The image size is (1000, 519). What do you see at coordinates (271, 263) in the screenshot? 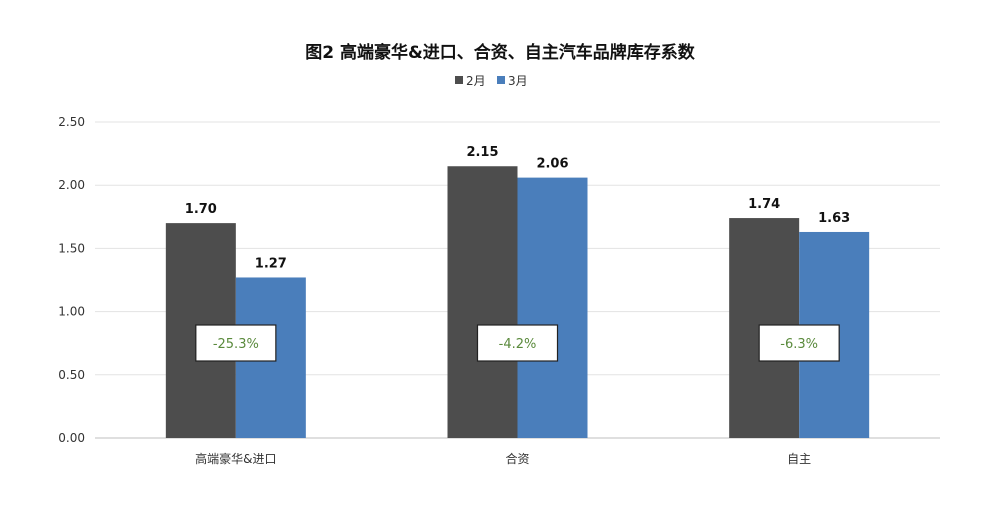
I see `data-label: 1.27` at bounding box center [271, 263].